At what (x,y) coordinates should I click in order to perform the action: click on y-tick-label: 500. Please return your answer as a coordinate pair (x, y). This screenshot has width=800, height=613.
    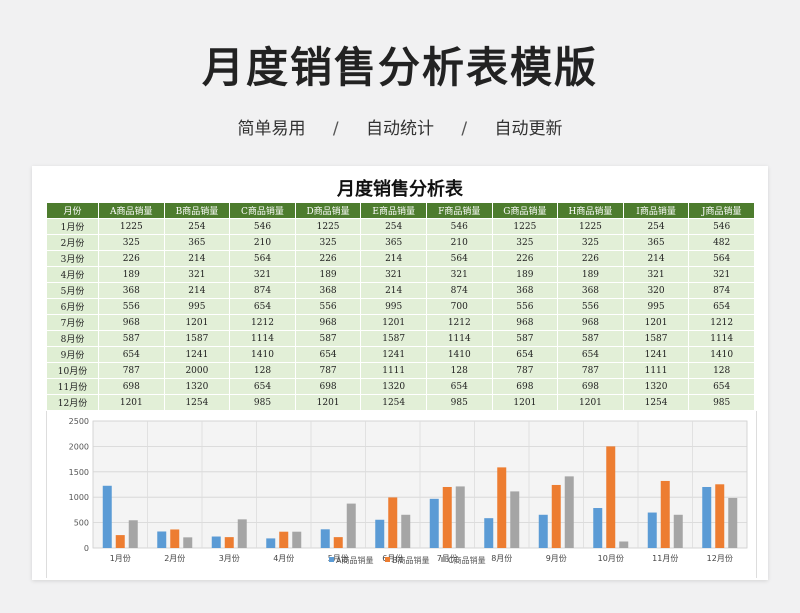
    Looking at the image, I should click on (81, 523).